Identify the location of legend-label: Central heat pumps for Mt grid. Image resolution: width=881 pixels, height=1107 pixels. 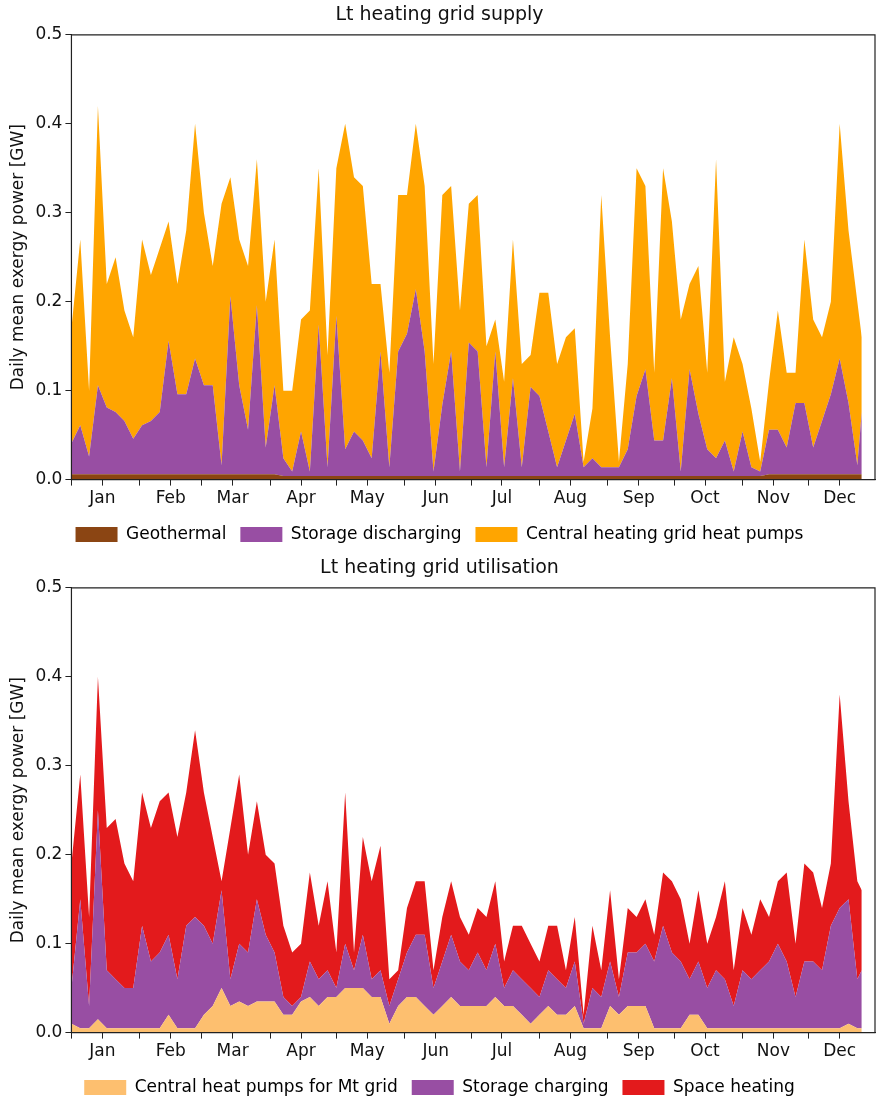
(266, 1085).